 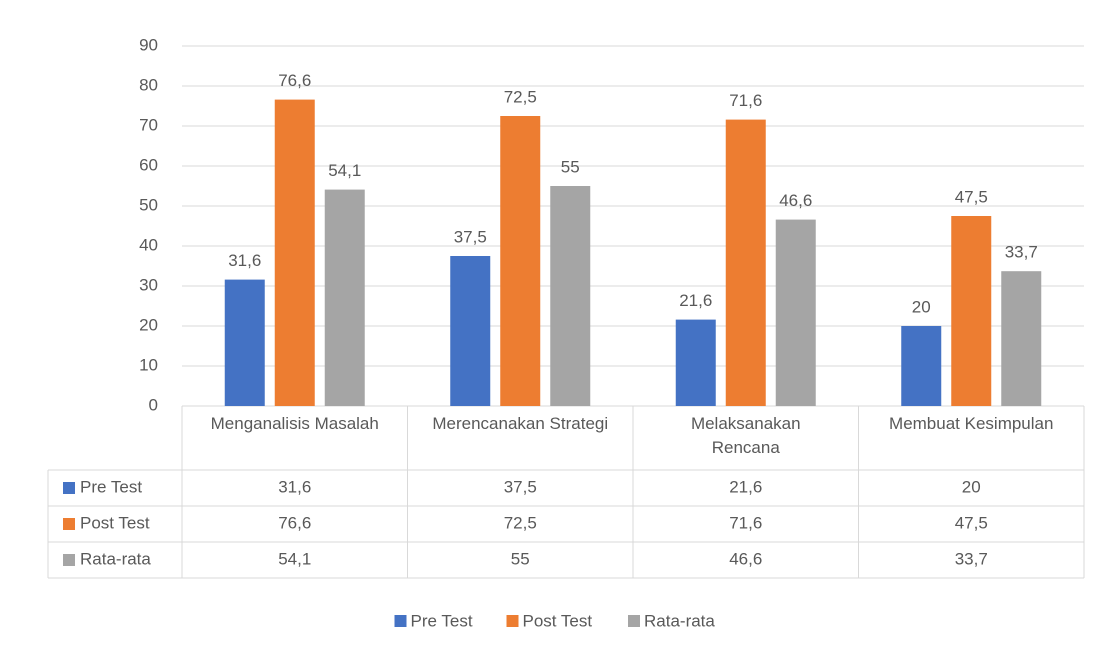 I want to click on y-tick-label: 50, so click(x=148, y=204).